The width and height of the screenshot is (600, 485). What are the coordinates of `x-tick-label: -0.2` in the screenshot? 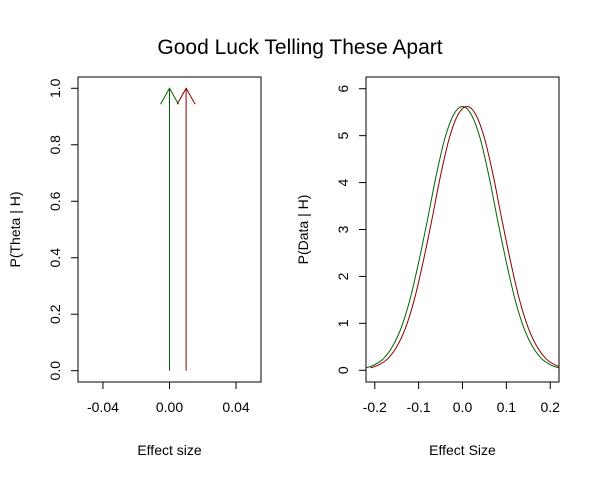 It's located at (375, 407).